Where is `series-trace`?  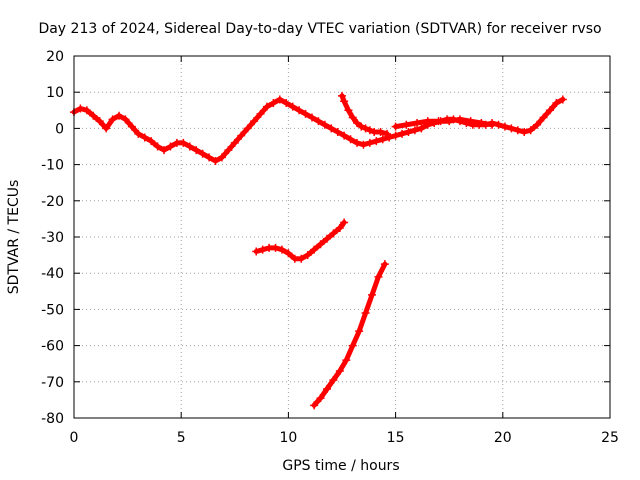
series-trace is located at coordinates (444, 123).